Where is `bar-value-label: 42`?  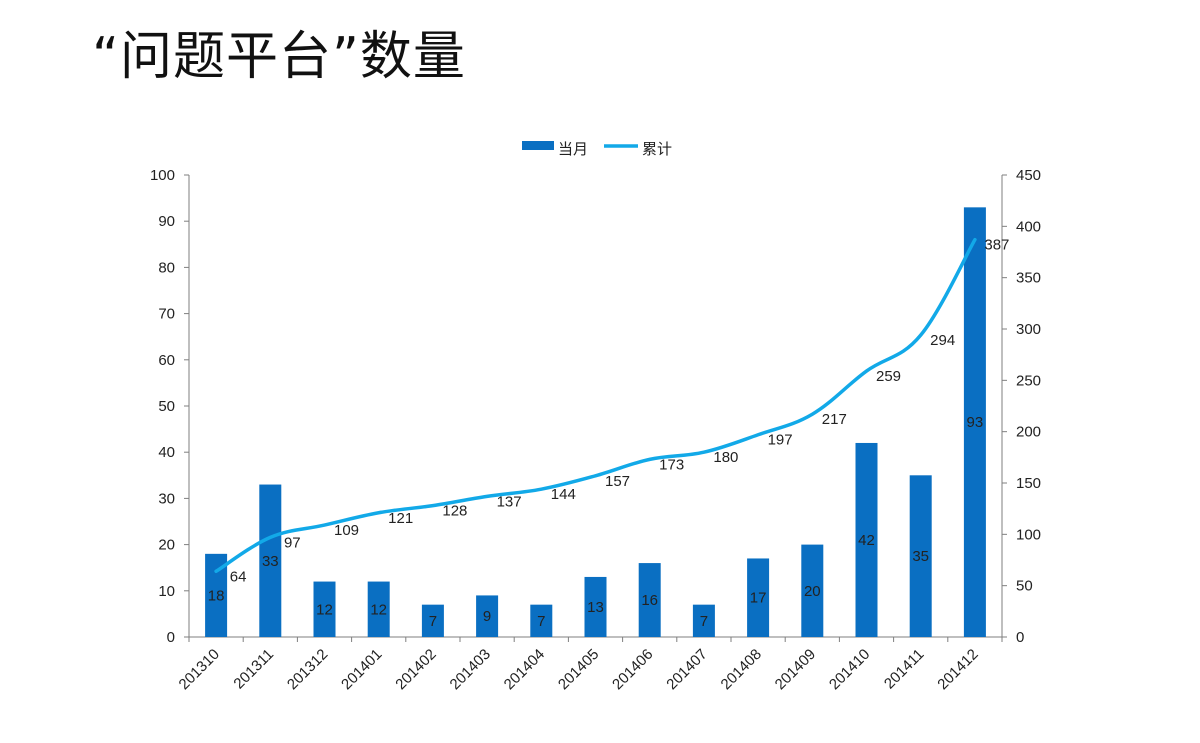
bar-value-label: 42 is located at coordinates (866, 540).